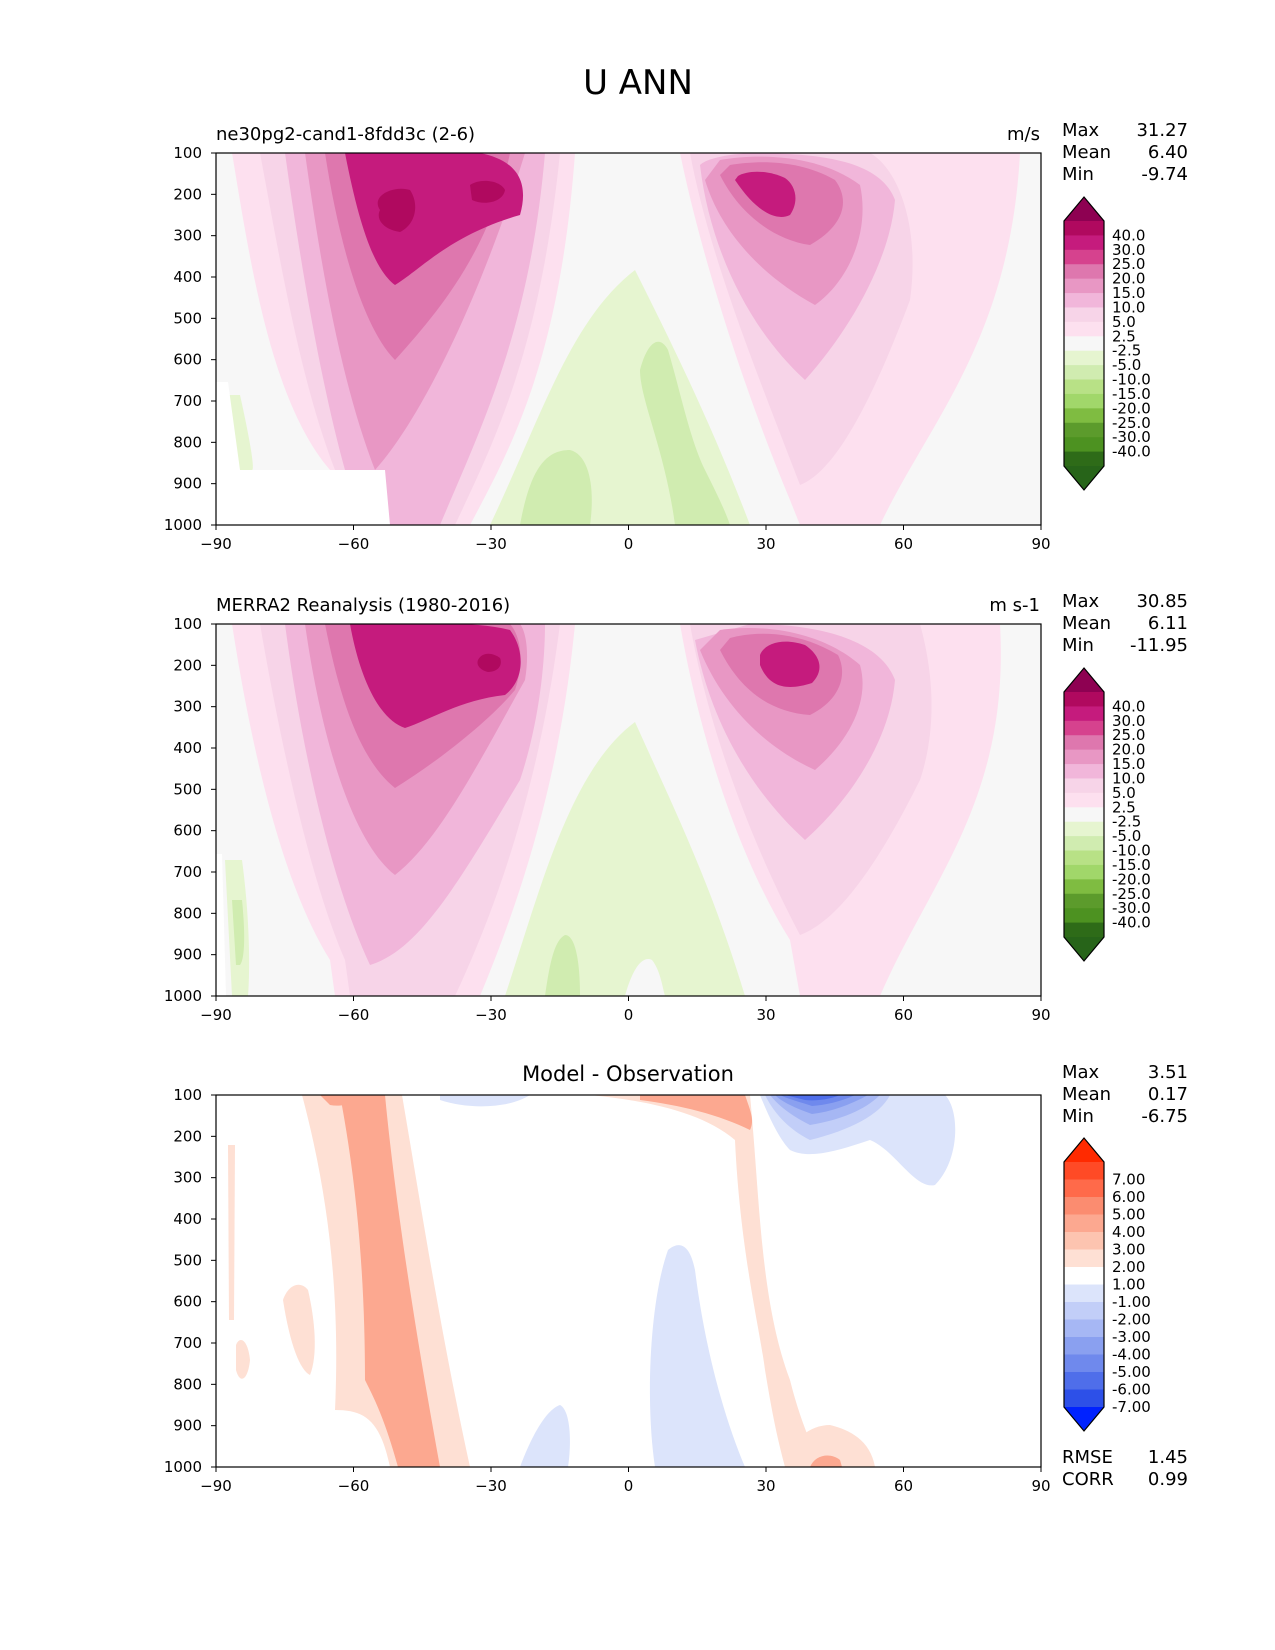  What do you see at coordinates (1128, 750) in the screenshot?
I see `colorbar-label: 20.0` at bounding box center [1128, 750].